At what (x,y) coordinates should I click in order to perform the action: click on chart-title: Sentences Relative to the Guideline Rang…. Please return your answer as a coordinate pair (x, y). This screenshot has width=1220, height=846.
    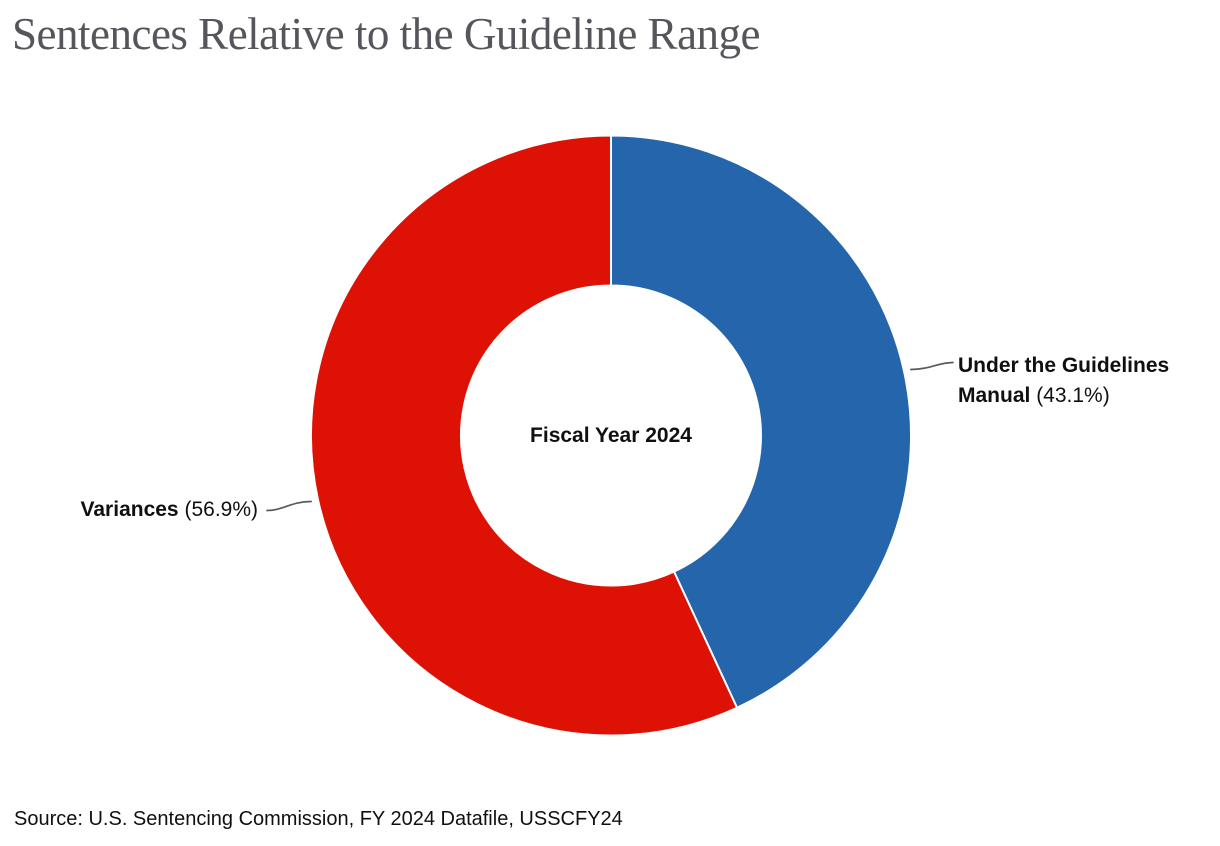
    Looking at the image, I should click on (386, 34).